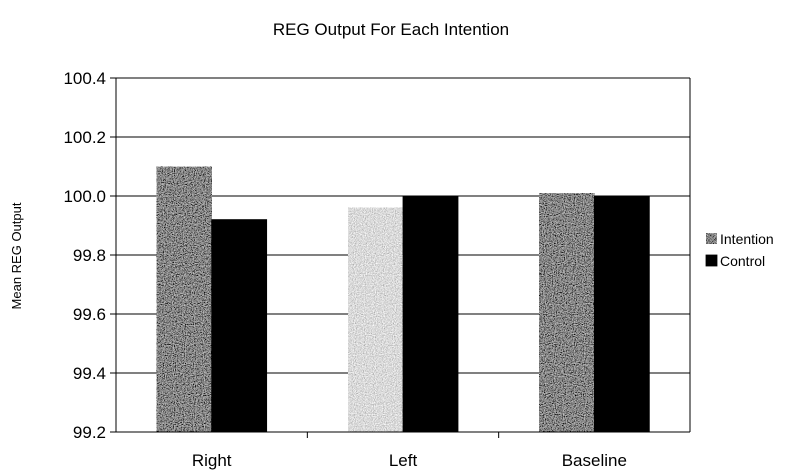 The image size is (792, 476). Describe the element at coordinates (84, 137) in the screenshot. I see `y-tick-label: 100.2` at that location.